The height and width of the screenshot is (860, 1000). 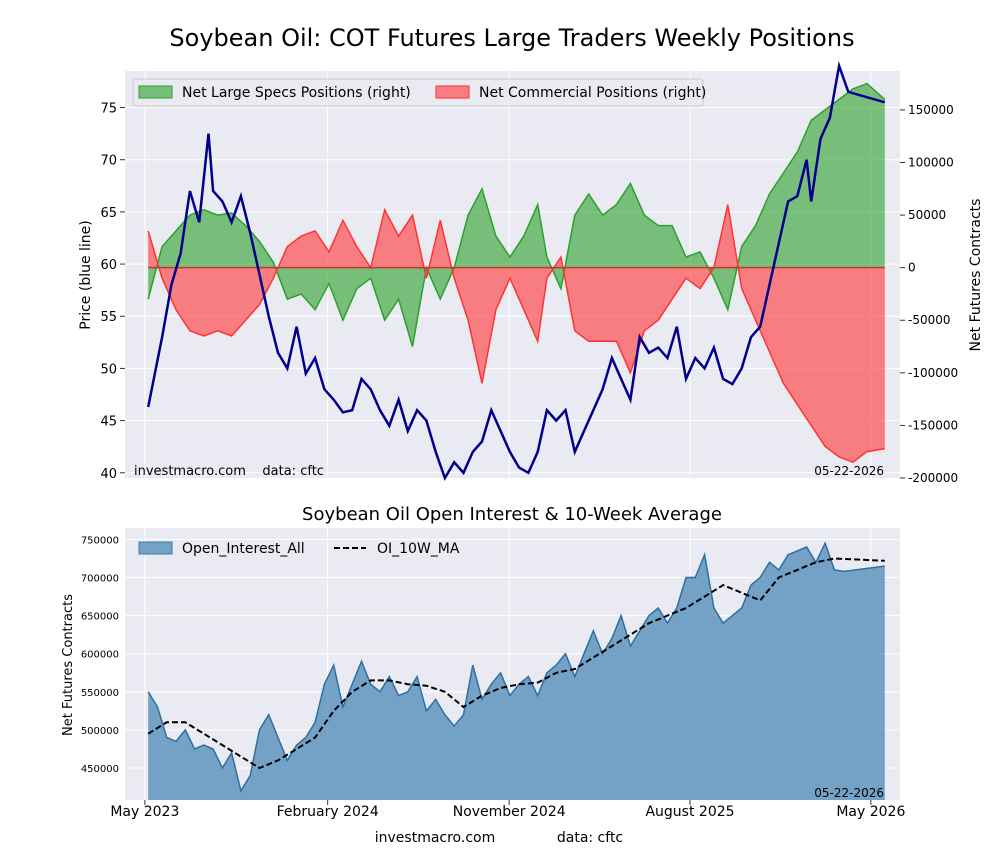 What do you see at coordinates (929, 320) in the screenshot?
I see `right-tick-label: -50000` at bounding box center [929, 320].